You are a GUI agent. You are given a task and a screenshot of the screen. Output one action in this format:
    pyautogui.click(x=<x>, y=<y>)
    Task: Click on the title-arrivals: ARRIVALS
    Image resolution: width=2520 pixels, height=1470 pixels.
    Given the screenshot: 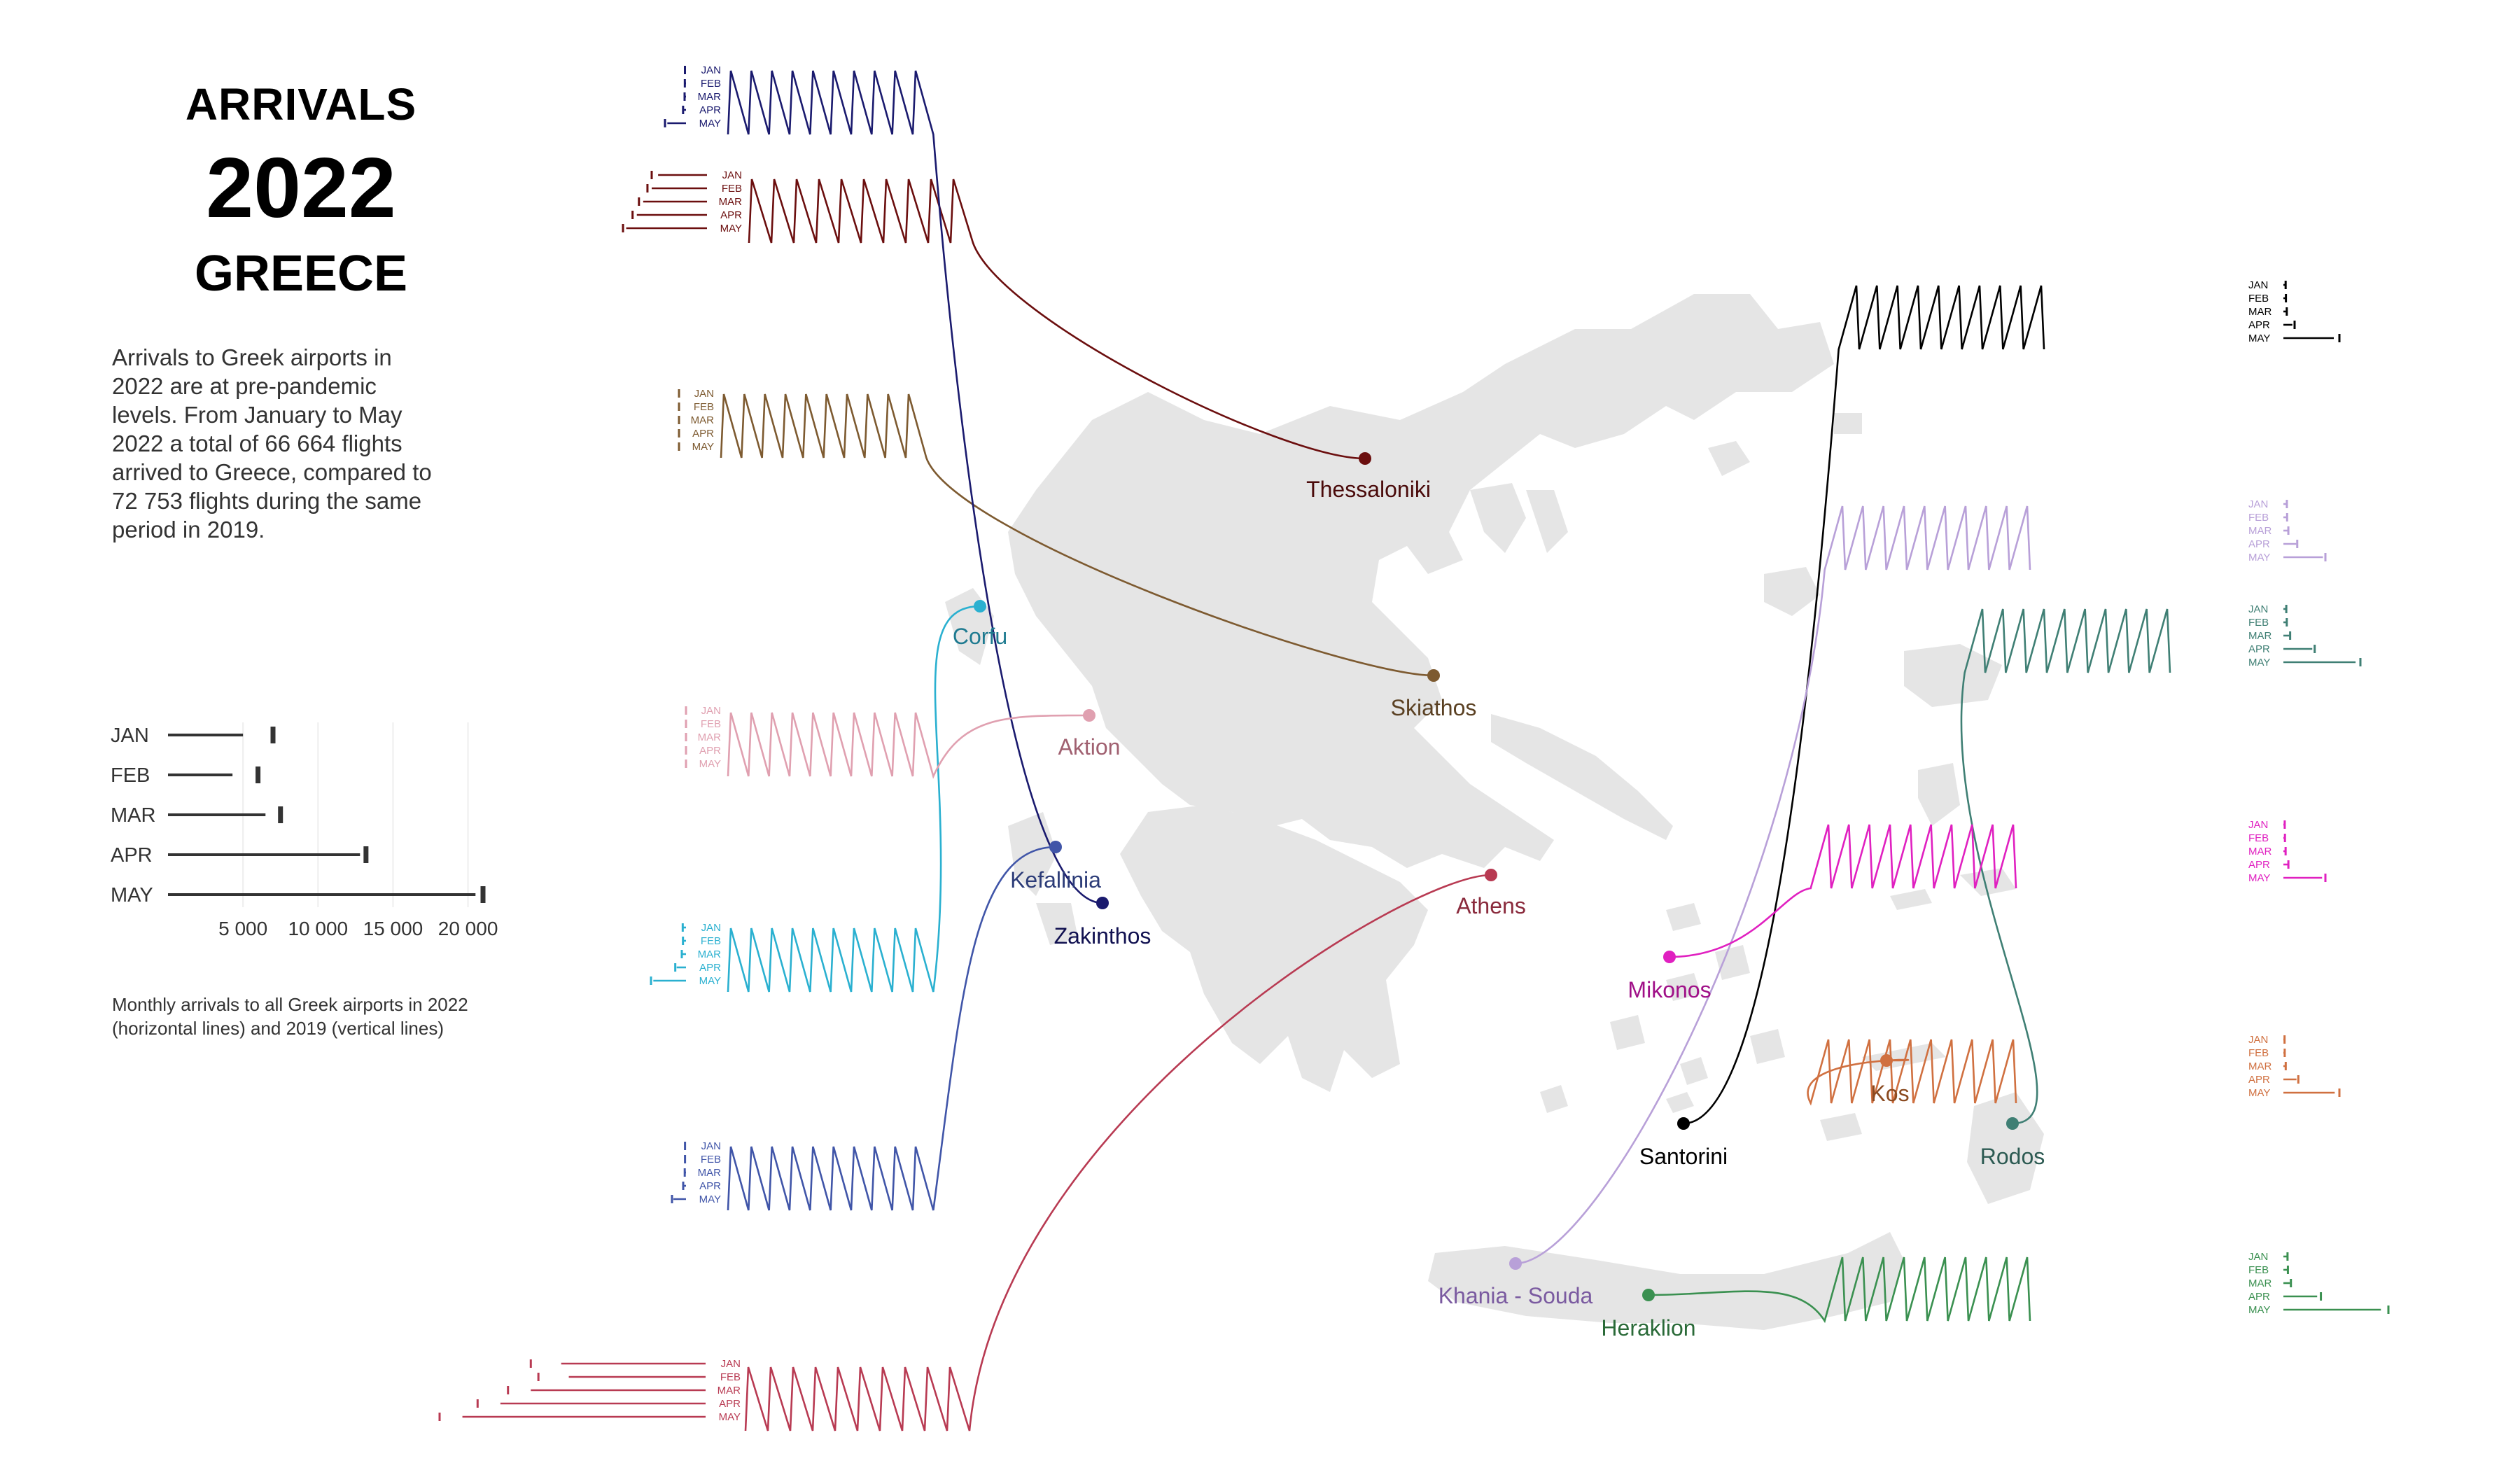 What is the action you would take?
    pyautogui.click(x=301, y=104)
    